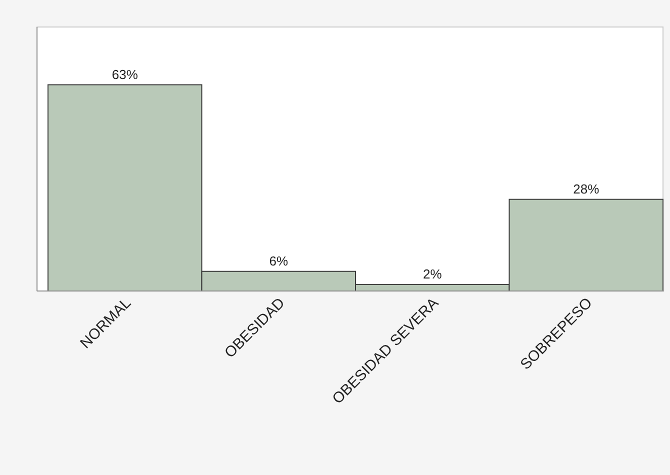 The height and width of the screenshot is (475, 670). Describe the element at coordinates (432, 274) in the screenshot. I see `data-label: 2%` at that location.